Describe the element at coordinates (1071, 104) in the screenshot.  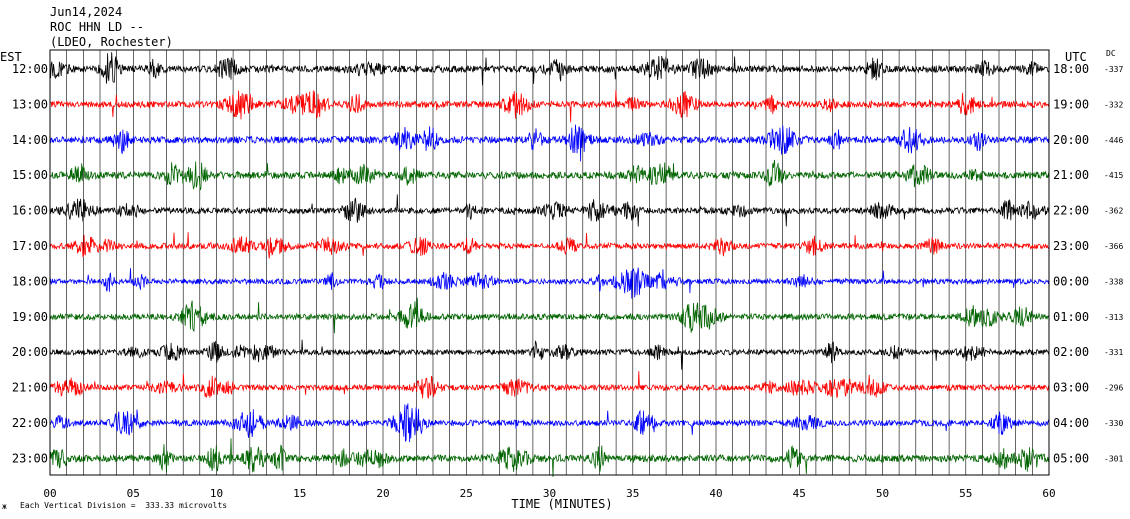
I see `utc-hour-label: 19:00` at that location.